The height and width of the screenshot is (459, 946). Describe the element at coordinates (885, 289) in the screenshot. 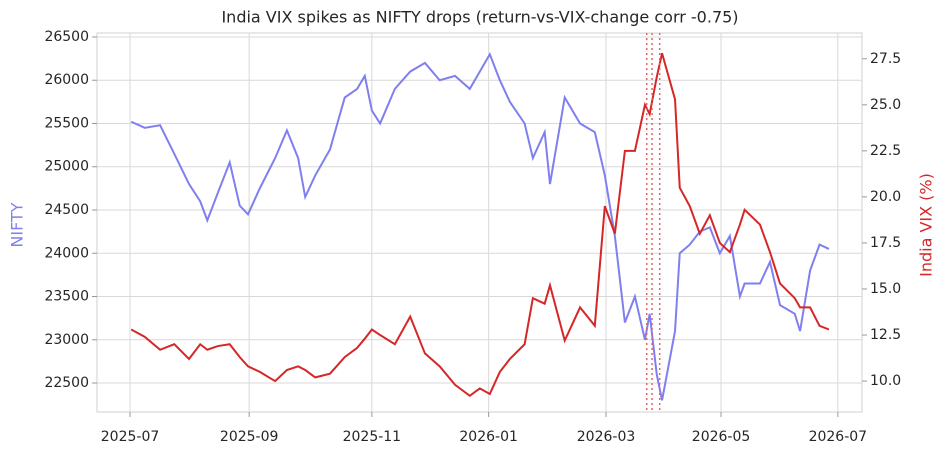

I see `y2-tick-label: 15.0` at that location.